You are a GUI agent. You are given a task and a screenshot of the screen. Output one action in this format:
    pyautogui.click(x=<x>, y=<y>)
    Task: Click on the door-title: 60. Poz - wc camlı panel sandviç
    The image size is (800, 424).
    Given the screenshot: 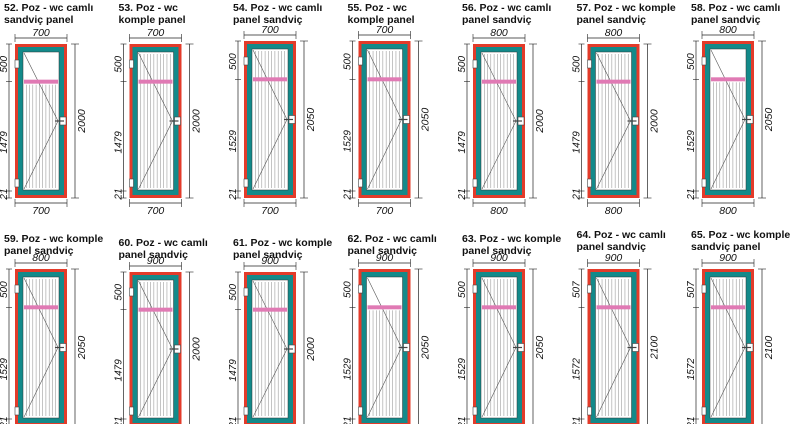 What is the action you would take?
    pyautogui.click(x=163, y=249)
    